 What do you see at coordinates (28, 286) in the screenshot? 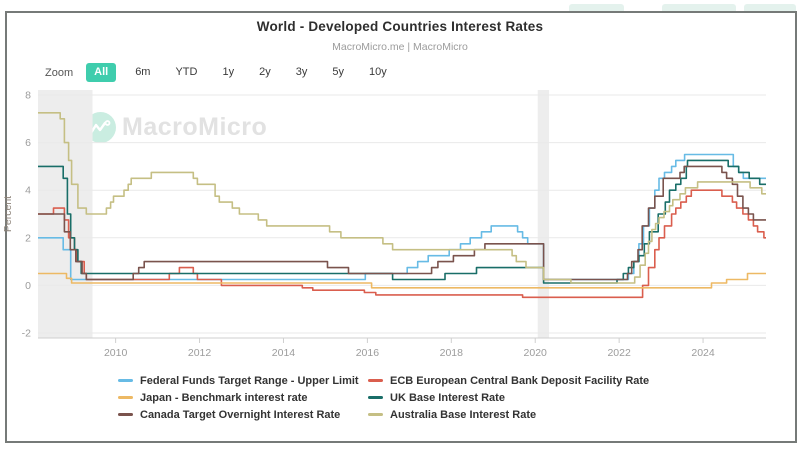
I see `y-tick-label: 0` at bounding box center [28, 286].